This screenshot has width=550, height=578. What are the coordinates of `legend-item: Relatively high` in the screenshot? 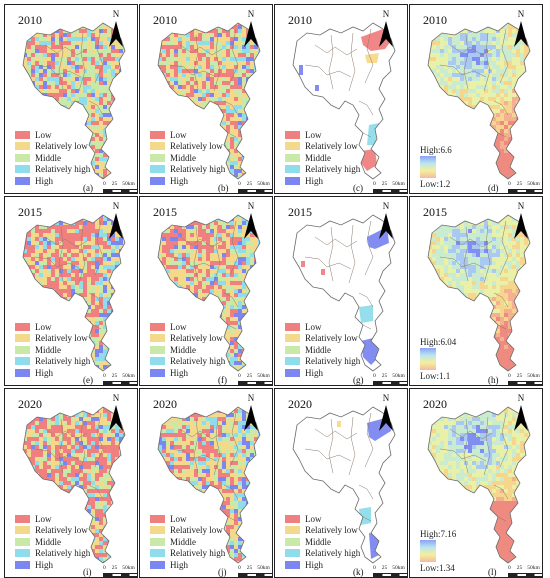 It's located at (52, 170).